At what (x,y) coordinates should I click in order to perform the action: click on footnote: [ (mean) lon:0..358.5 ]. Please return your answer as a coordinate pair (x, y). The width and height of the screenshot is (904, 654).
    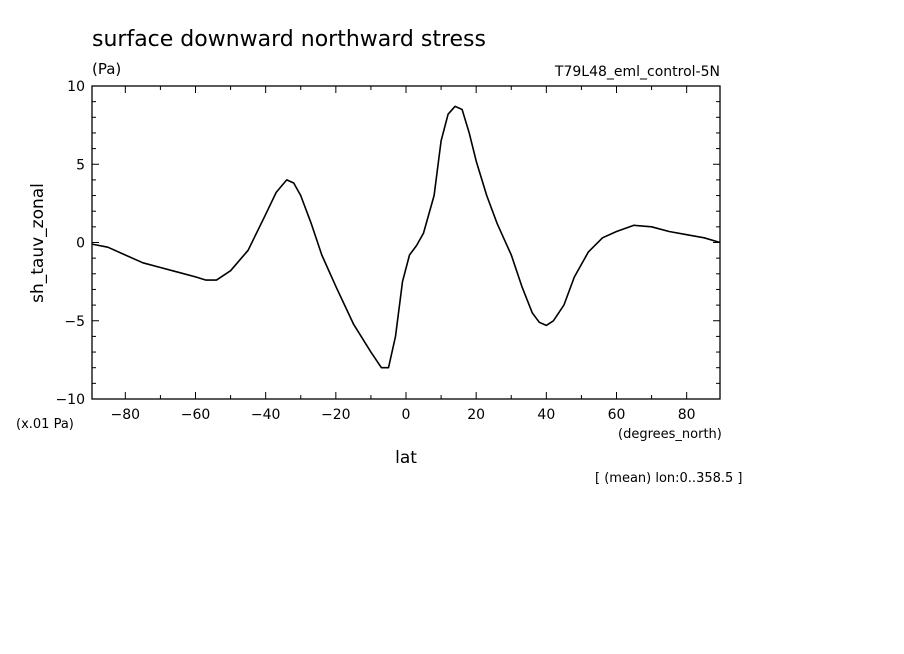
    Looking at the image, I should click on (669, 478).